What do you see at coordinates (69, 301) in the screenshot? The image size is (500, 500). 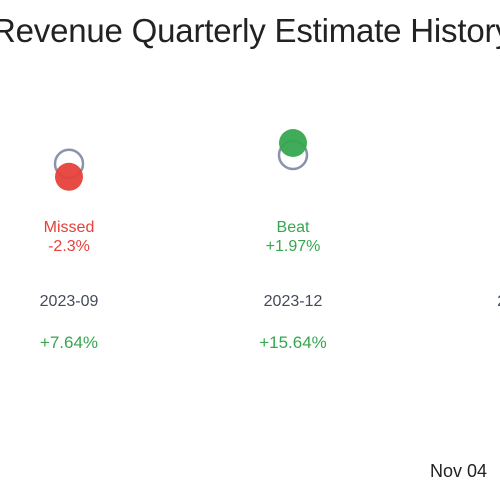 I see `period-label: 2023-09` at bounding box center [69, 301].